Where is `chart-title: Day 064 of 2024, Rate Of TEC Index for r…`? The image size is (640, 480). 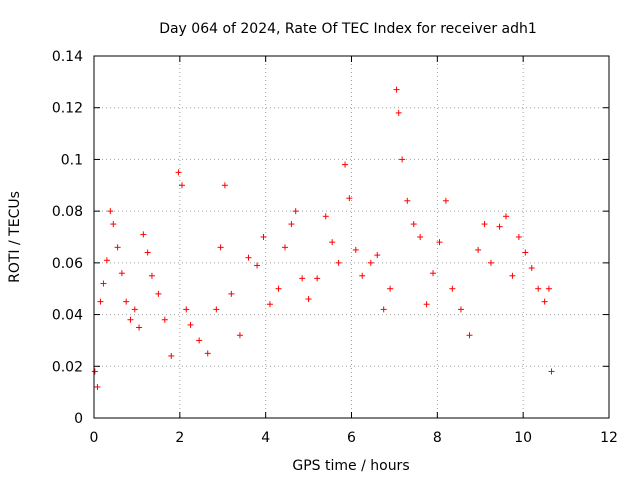
chart-title: Day 064 of 2024, Rate Of TEC Index for r… is located at coordinates (348, 29).